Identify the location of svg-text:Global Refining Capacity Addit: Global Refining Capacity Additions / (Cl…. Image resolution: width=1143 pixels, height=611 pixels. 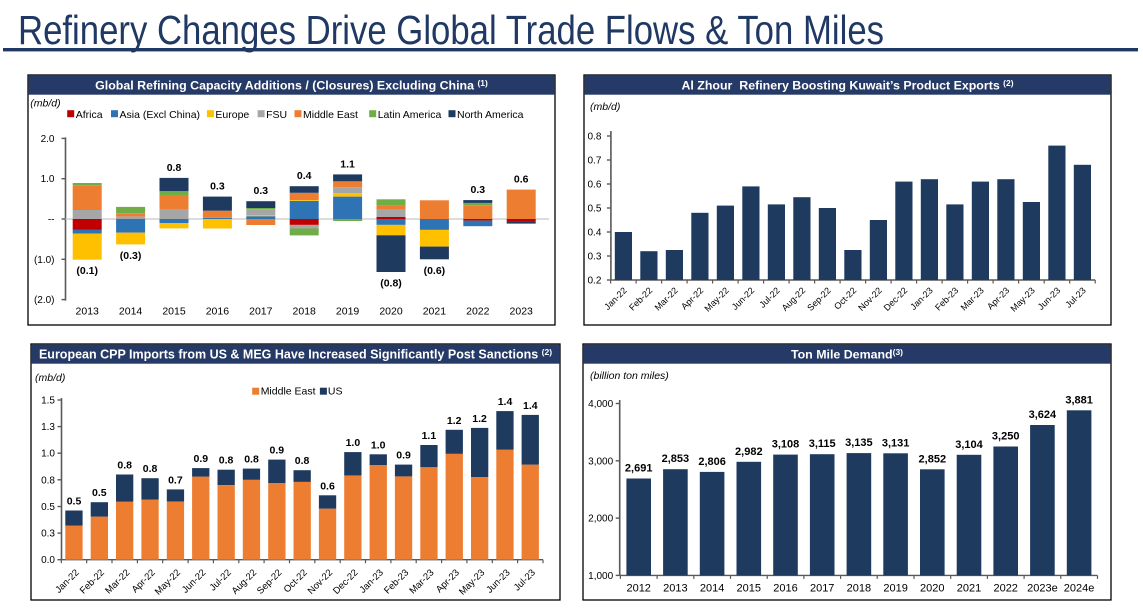
(291, 85).